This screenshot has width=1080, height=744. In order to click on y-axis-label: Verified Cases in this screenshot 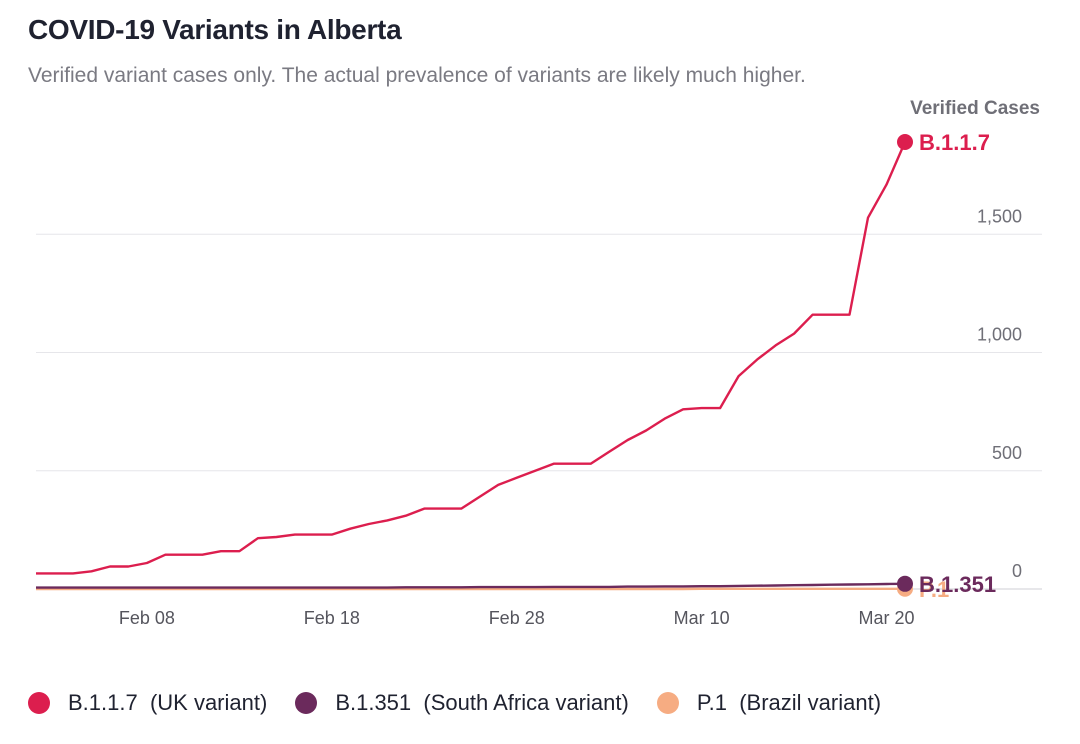, I will do `click(975, 108)`.